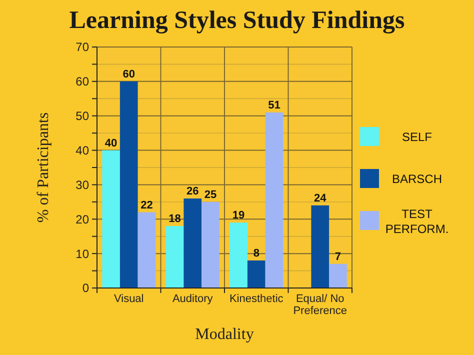 The width and height of the screenshot is (474, 355). I want to click on data-label: 22, so click(146, 205).